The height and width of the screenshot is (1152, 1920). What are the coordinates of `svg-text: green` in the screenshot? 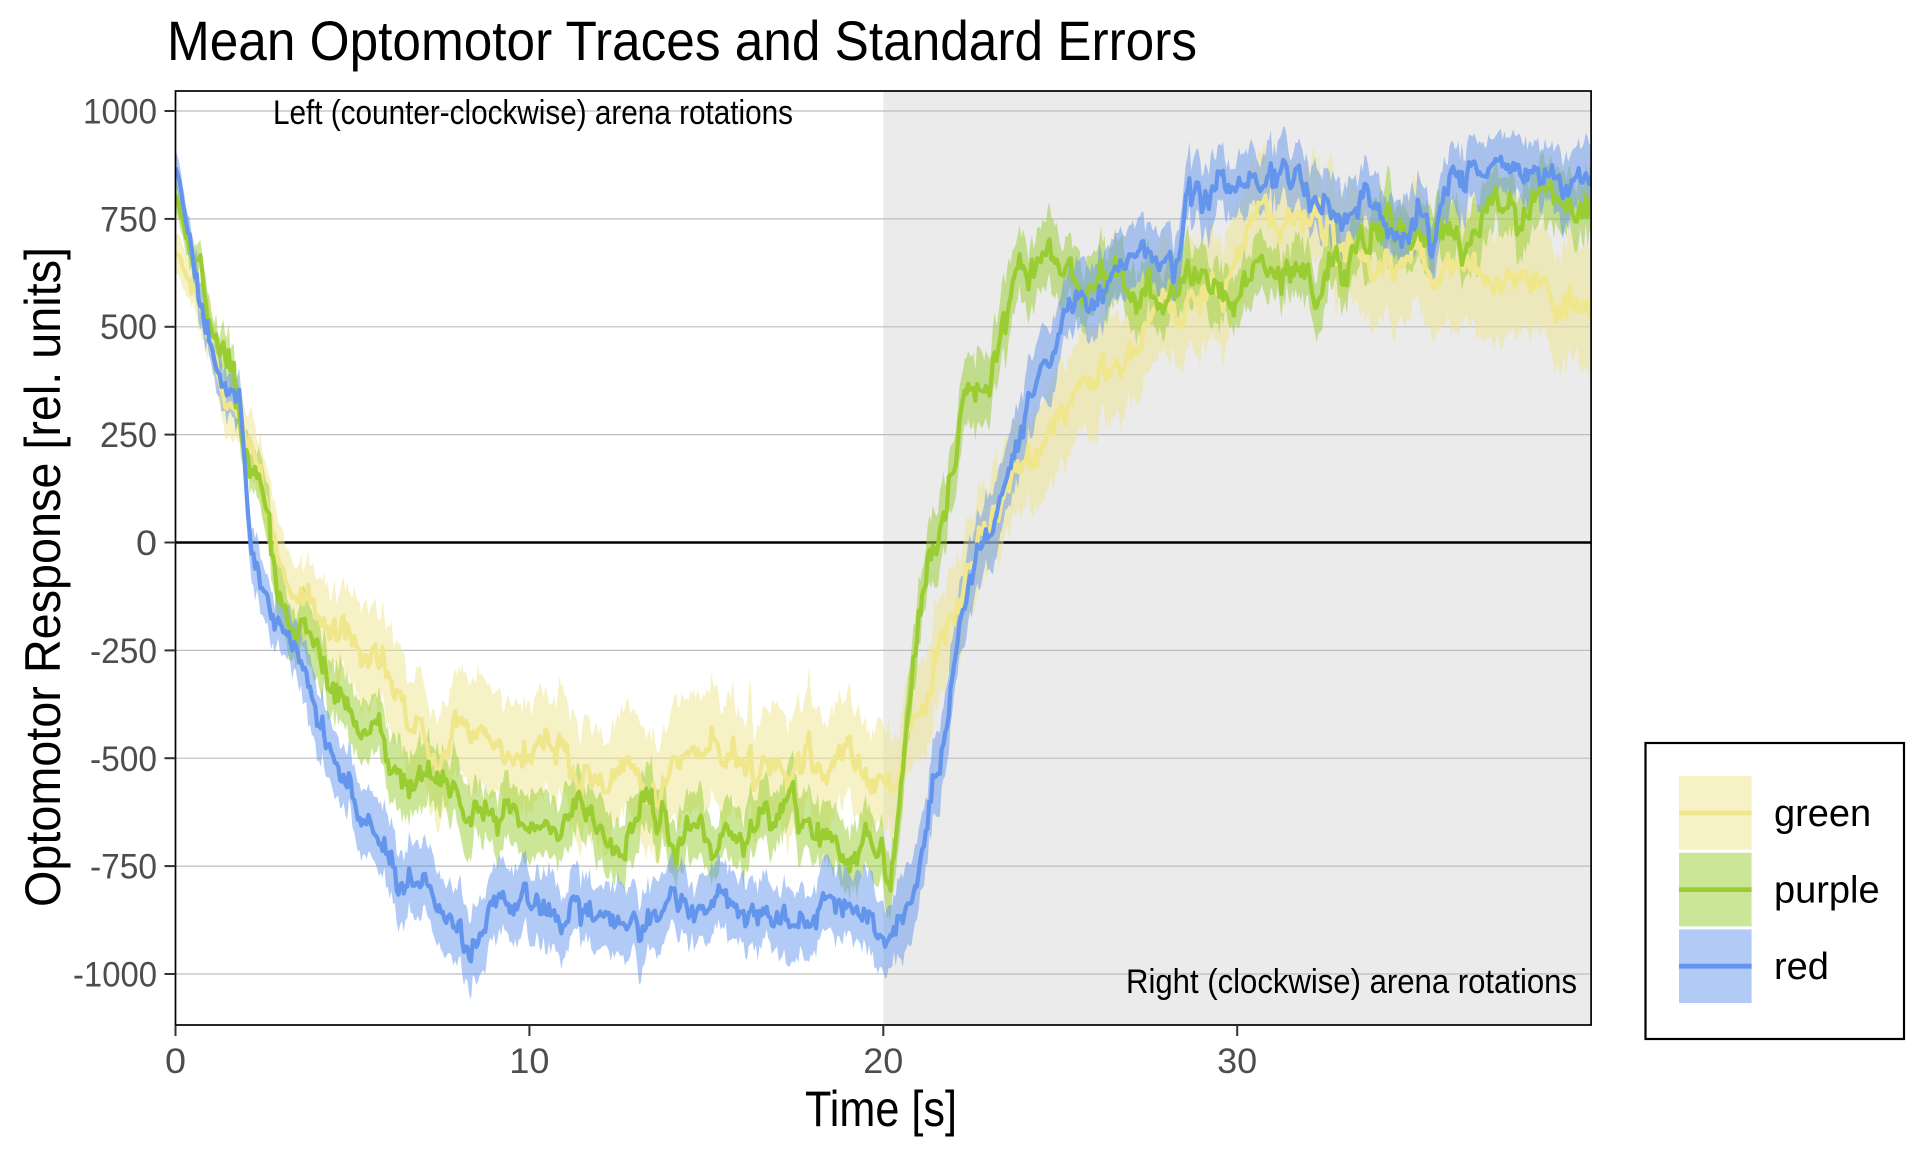 It's located at (1822, 814).